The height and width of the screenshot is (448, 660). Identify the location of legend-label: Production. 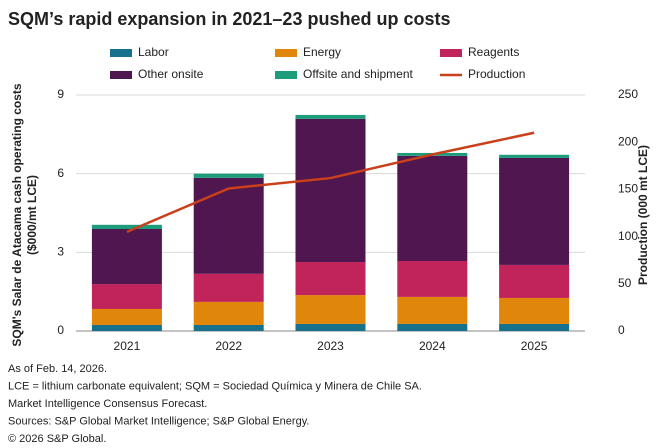
(496, 74).